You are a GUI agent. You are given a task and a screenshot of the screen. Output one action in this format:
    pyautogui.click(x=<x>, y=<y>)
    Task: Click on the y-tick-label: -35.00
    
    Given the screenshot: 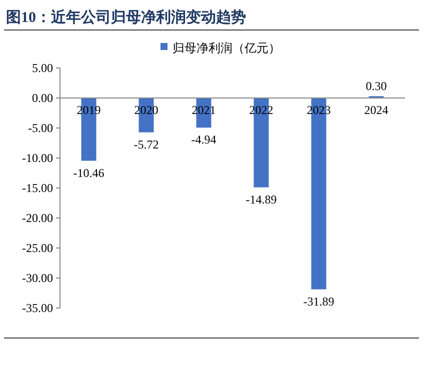 What is the action you would take?
    pyautogui.click(x=37, y=308)
    